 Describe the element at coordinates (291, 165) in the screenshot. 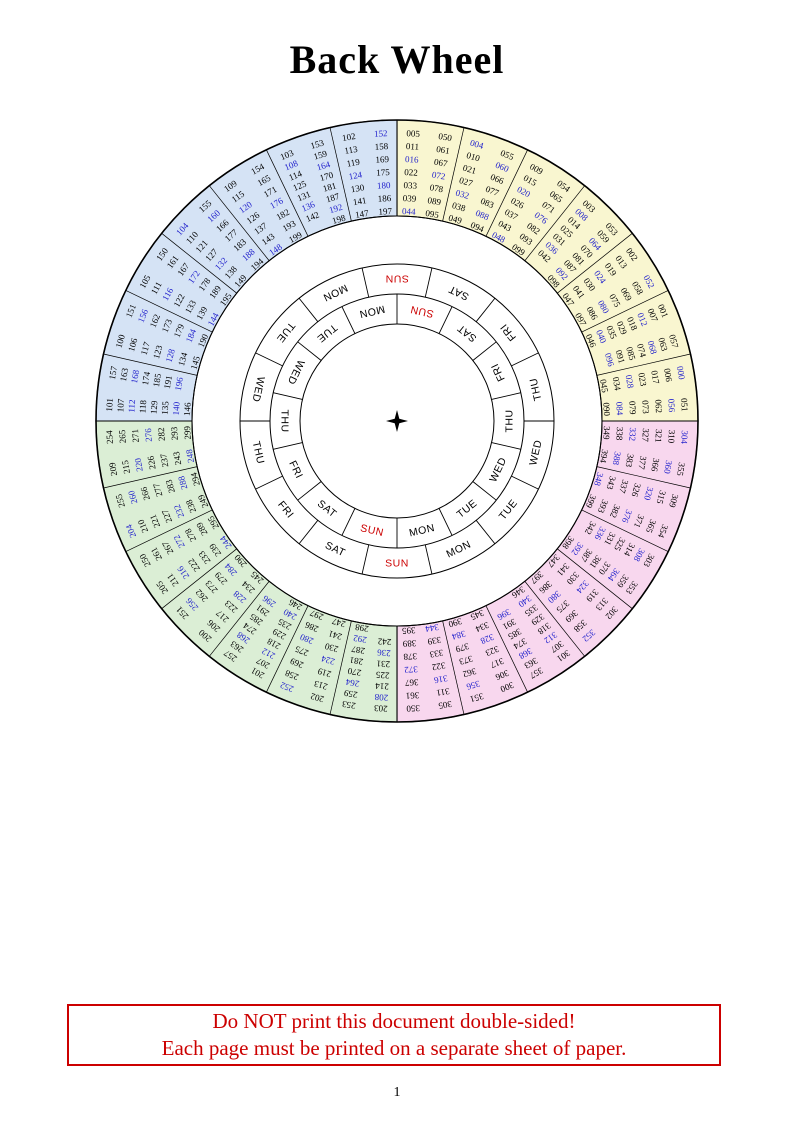

I see `year-number: 108` at that location.